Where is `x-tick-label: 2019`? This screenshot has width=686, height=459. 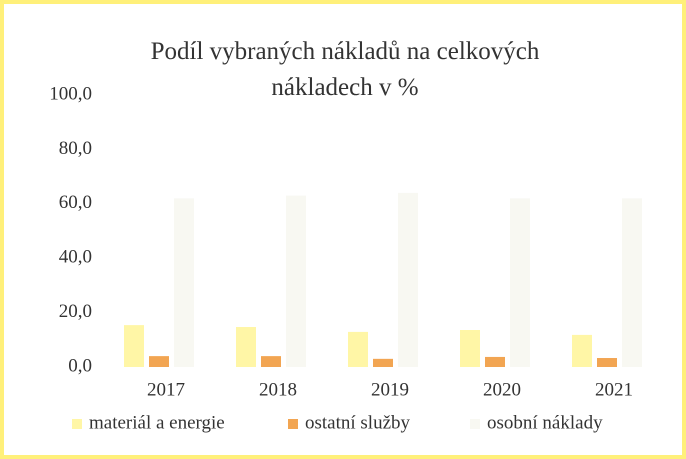 x-tick-label: 2019 is located at coordinates (390, 389).